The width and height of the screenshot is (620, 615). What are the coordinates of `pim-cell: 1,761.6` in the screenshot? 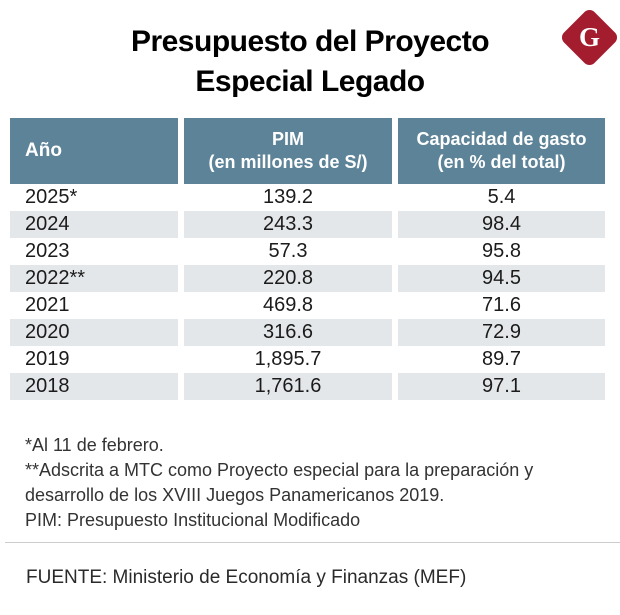 It's located at (288, 386).